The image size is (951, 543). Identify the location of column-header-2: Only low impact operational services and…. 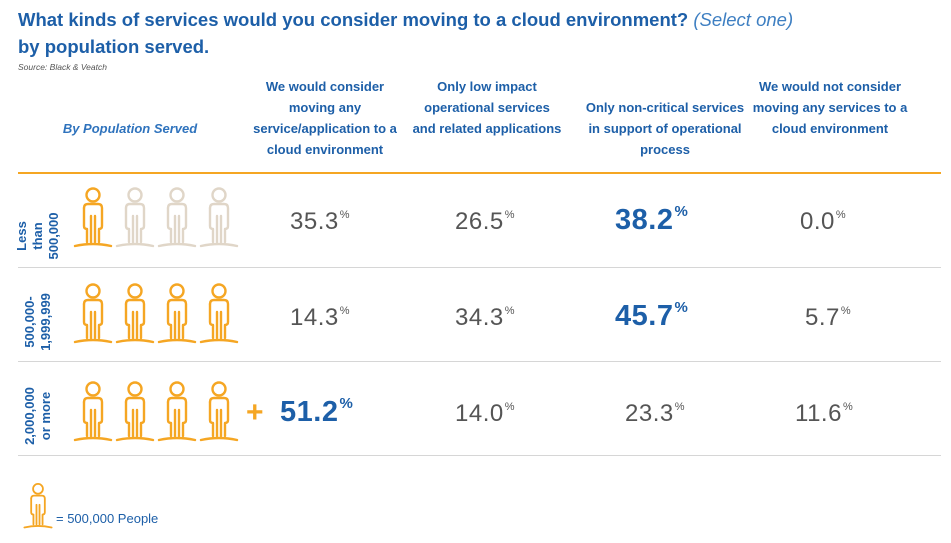
(487, 107).